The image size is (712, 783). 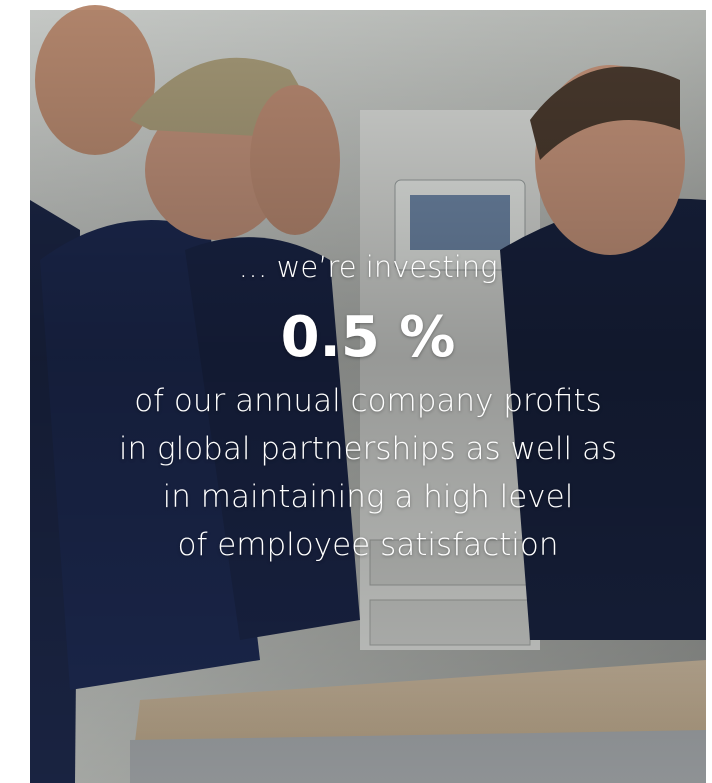 I want to click on highlight-figure: 0.5 %, so click(x=368, y=337).